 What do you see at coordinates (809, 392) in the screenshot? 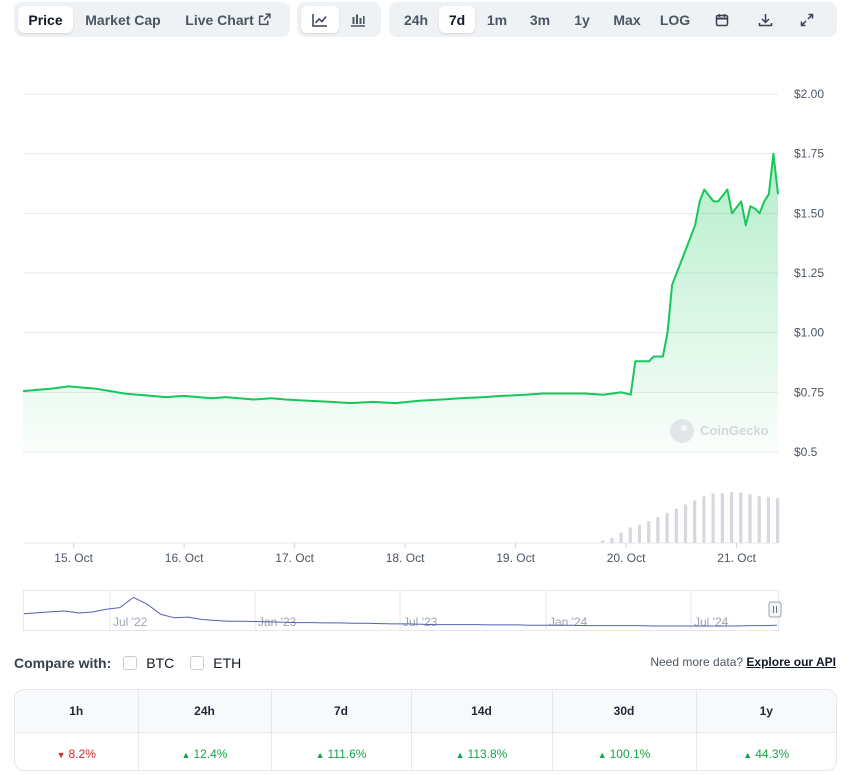
I see `y-tick-label: $0.75` at bounding box center [809, 392].